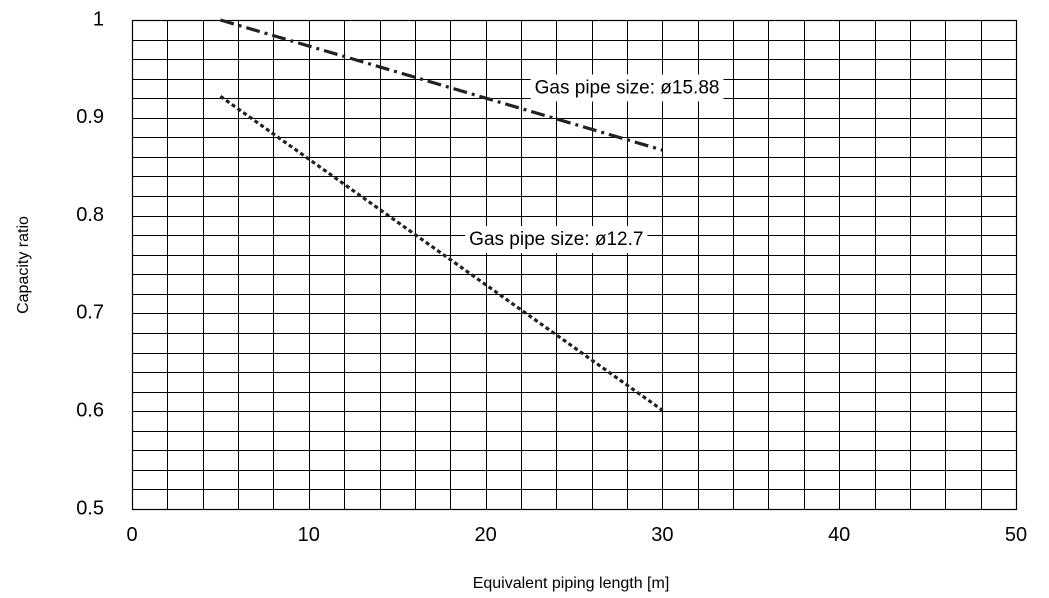  What do you see at coordinates (309, 535) in the screenshot?
I see `x-tick-label: 10` at bounding box center [309, 535].